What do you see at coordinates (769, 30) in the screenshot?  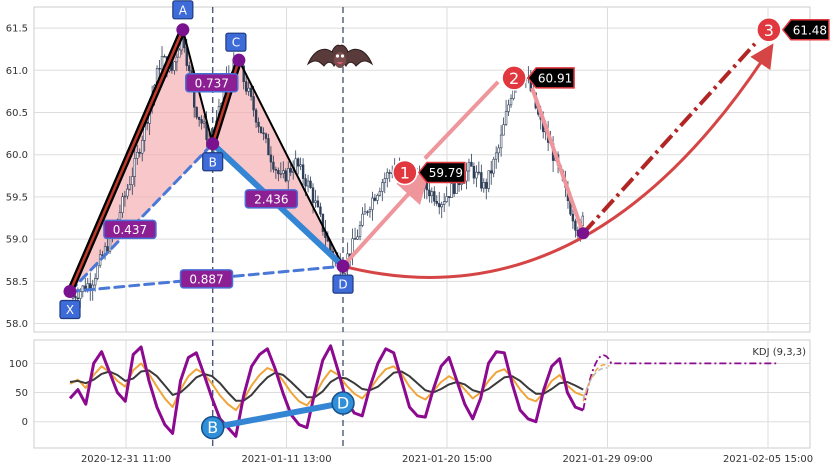 I see `target-3-circle` at bounding box center [769, 30].